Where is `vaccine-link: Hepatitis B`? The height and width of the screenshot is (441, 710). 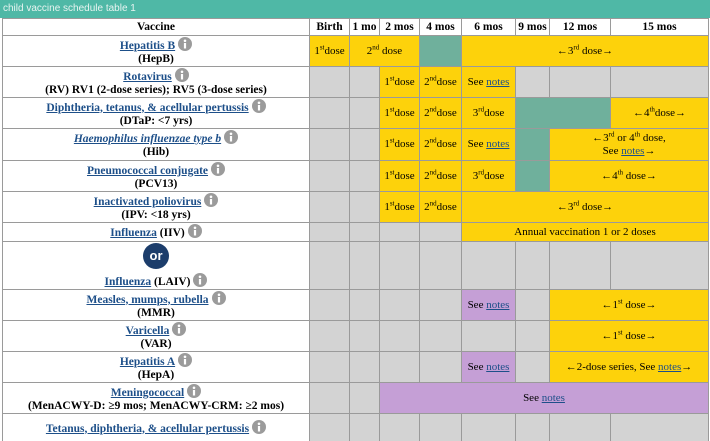
vaccine-link: Hepatitis B is located at coordinates (147, 45).